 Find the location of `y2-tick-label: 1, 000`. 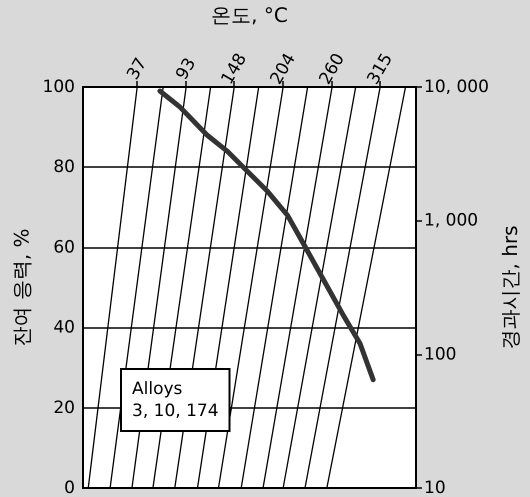

y2-tick-label: 1, 000 is located at coordinates (451, 220).